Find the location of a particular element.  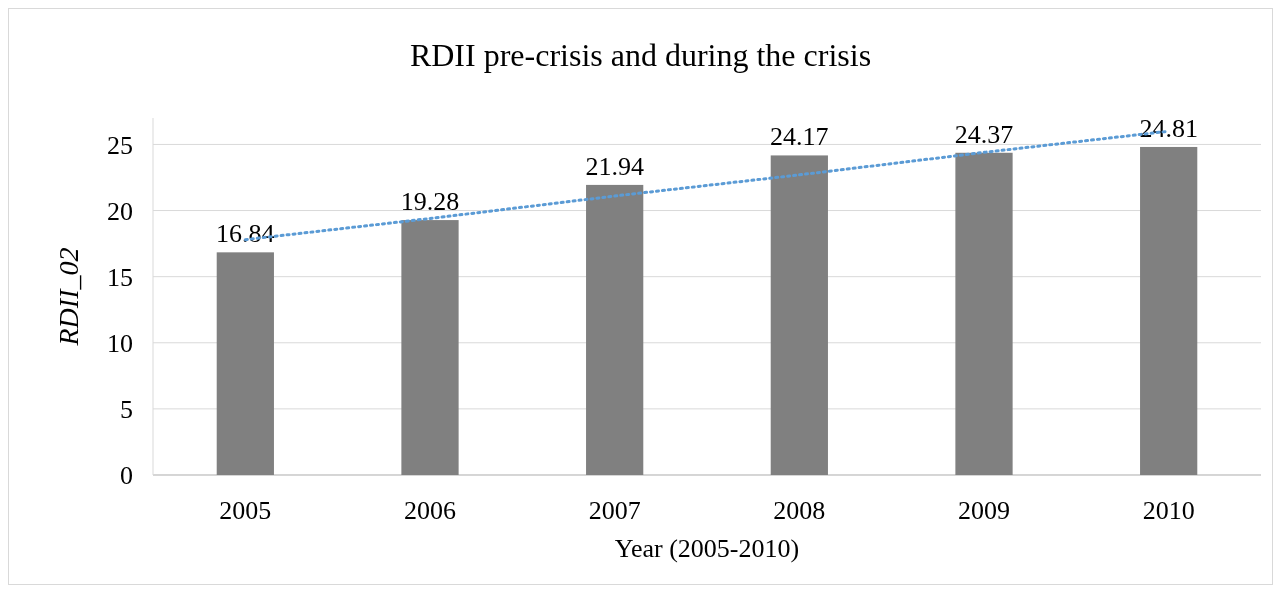

y-axis-title: RDII_02 is located at coordinates (68, 297).